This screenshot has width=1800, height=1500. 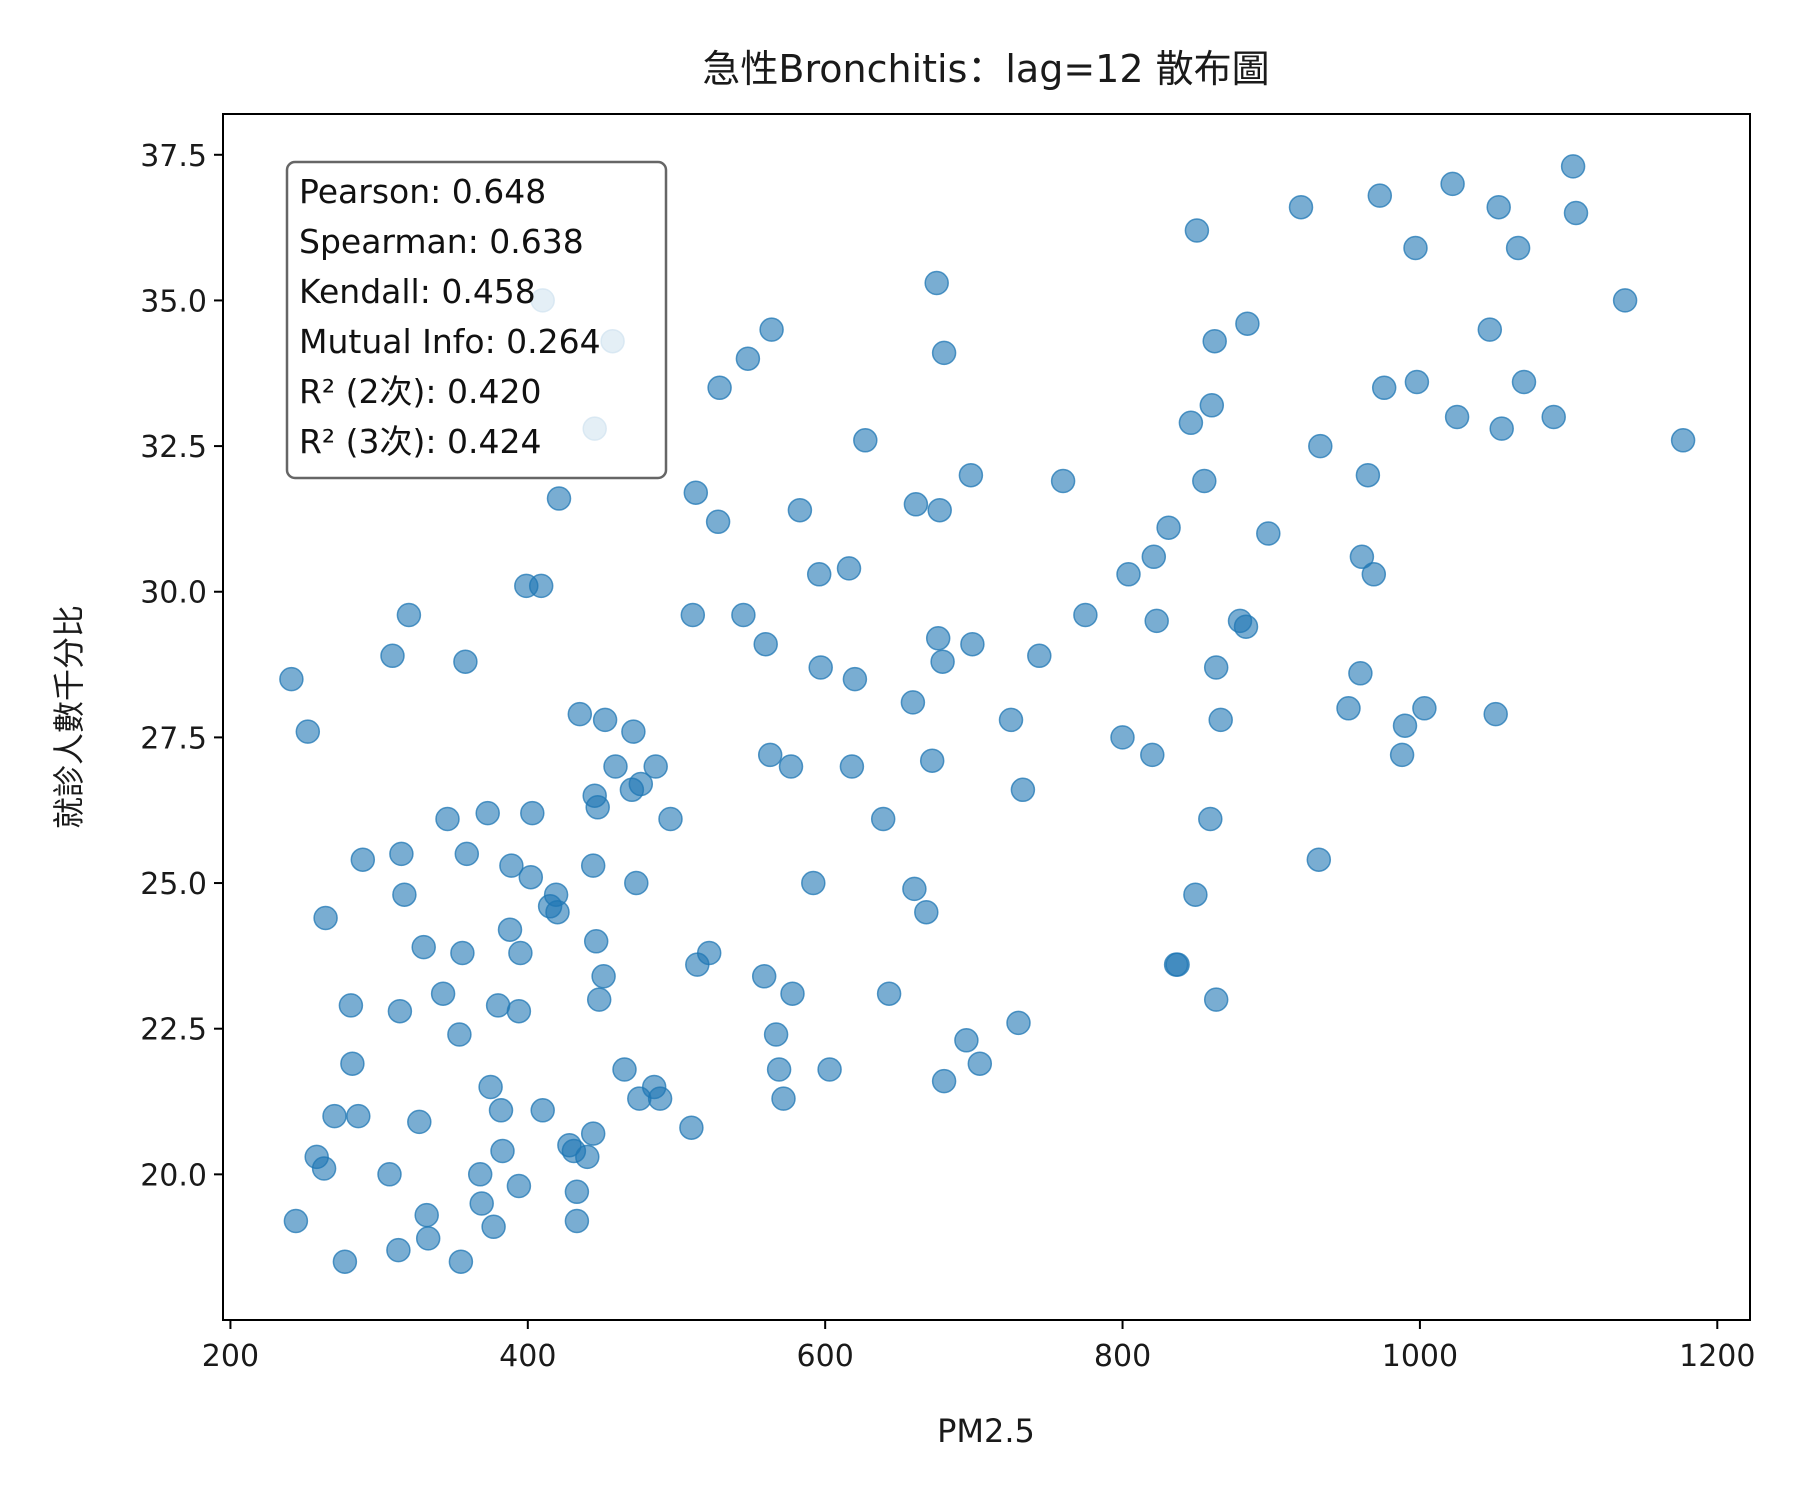 What do you see at coordinates (527, 1356) in the screenshot?
I see `x-tick-label-1: 400` at bounding box center [527, 1356].